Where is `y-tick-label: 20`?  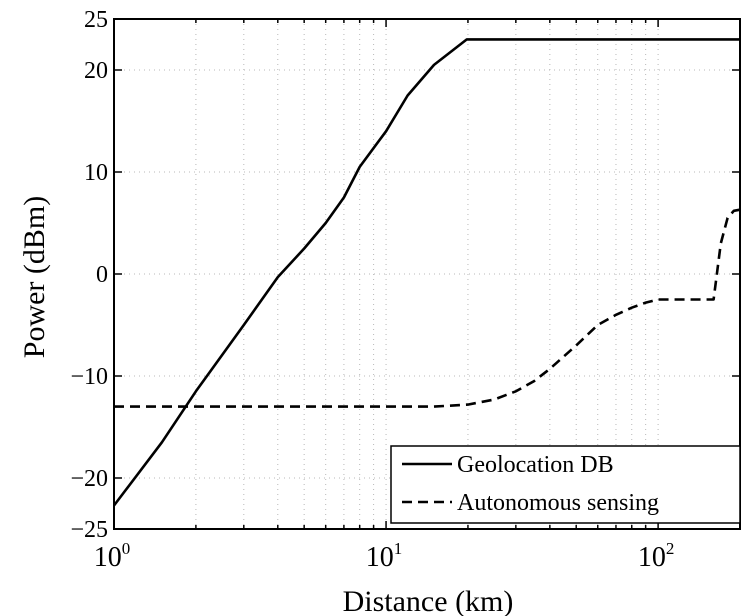
y-tick-label: 20 is located at coordinates (96, 71).